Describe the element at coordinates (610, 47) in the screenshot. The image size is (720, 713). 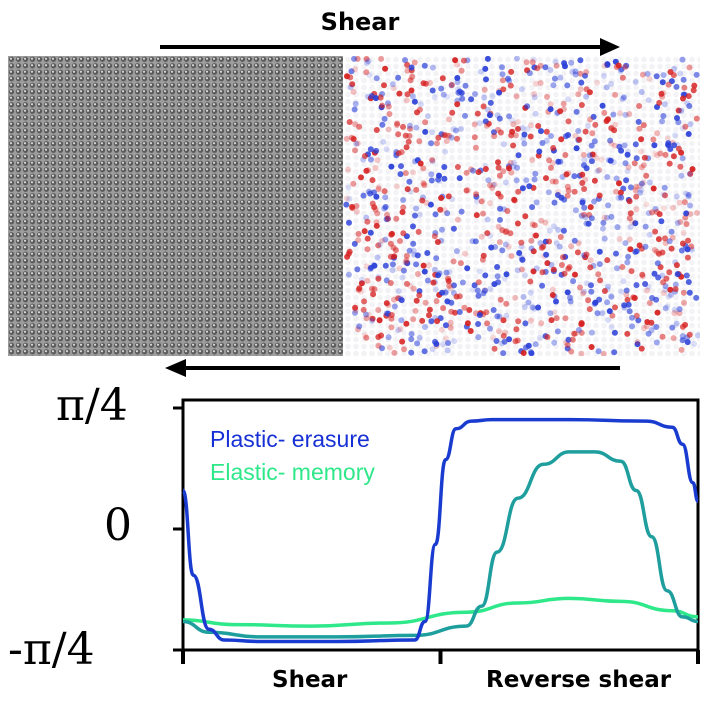
I see `shear-arrow-head` at that location.